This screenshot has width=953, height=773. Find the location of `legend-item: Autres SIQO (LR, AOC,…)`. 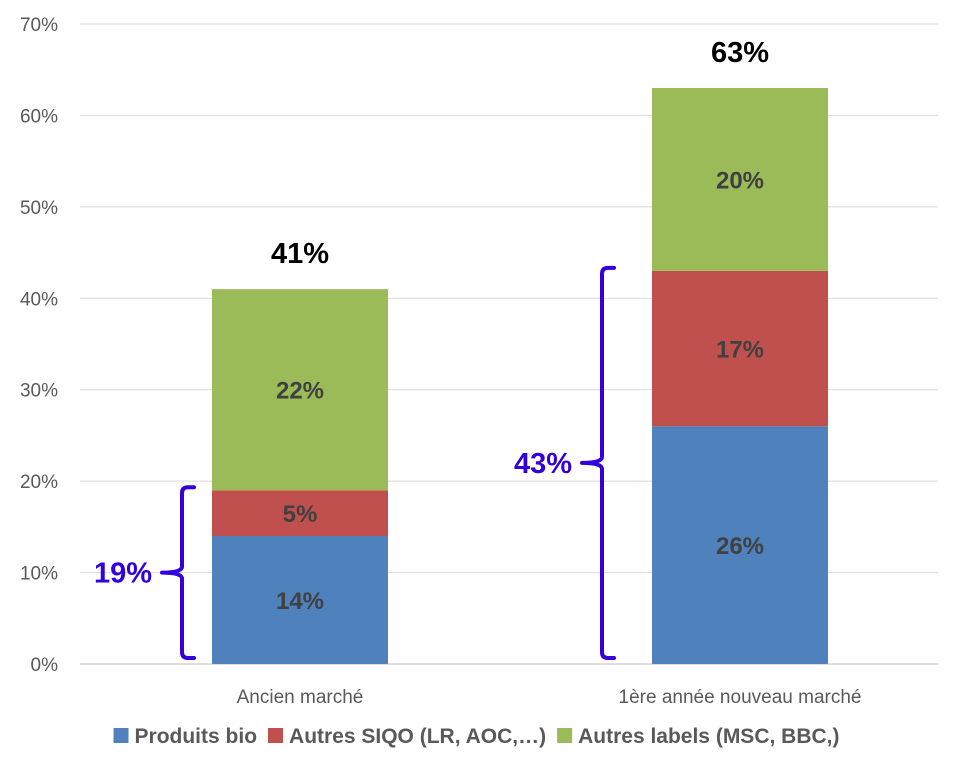

legend-item: Autres SIQO (LR, AOC,…) is located at coordinates (407, 736).